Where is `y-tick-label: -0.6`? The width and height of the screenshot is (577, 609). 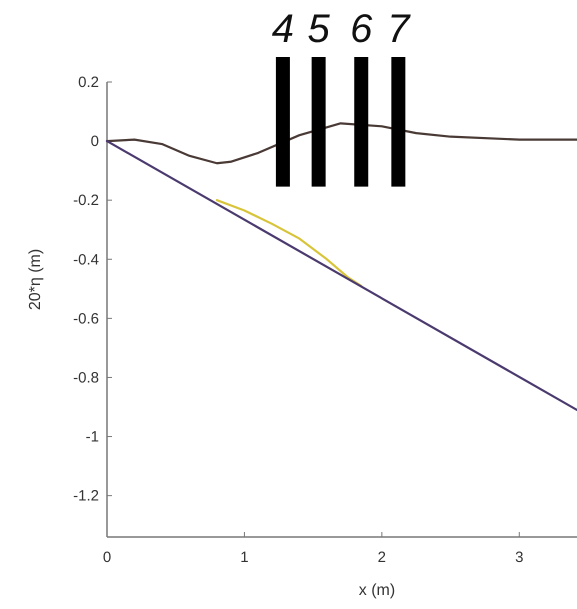
y-tick-label: -0.6 is located at coordinates (86, 319).